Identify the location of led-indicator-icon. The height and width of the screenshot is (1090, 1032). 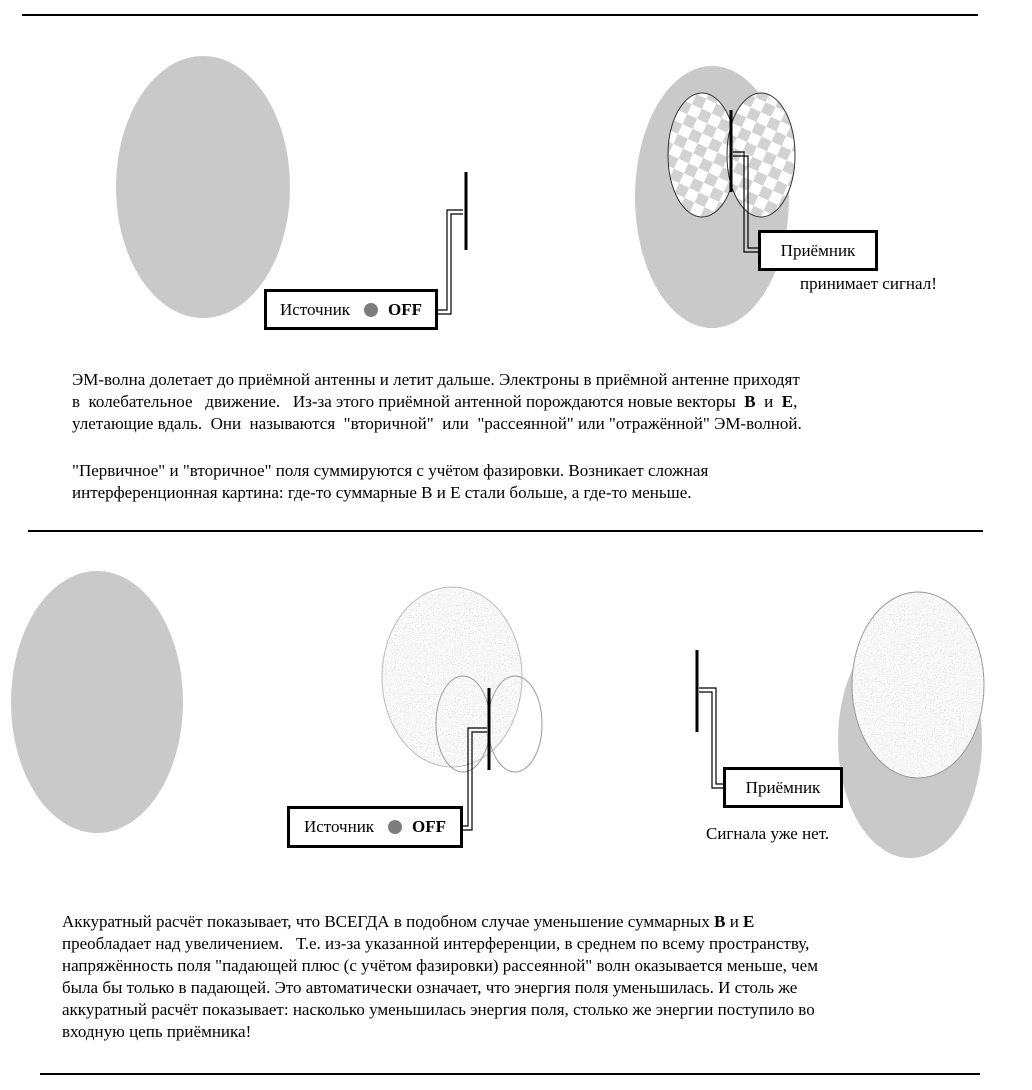
(371, 309).